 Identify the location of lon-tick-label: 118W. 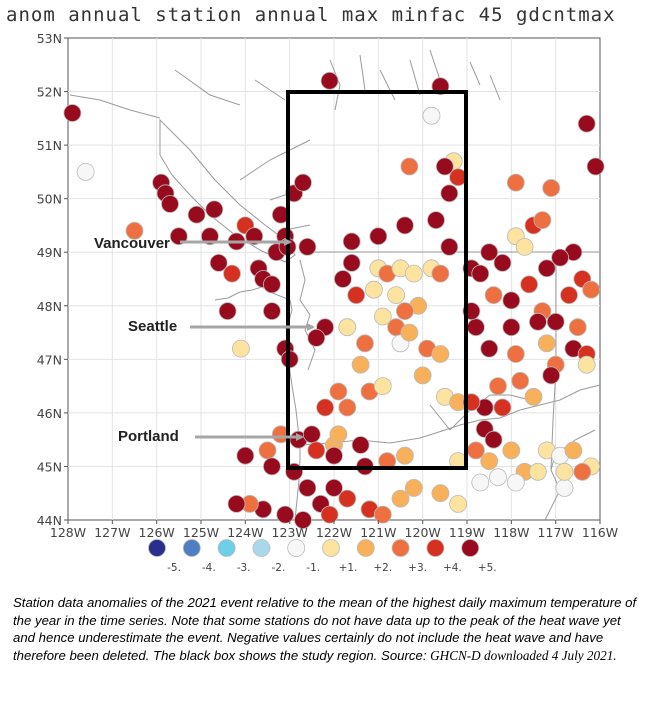
(511, 532).